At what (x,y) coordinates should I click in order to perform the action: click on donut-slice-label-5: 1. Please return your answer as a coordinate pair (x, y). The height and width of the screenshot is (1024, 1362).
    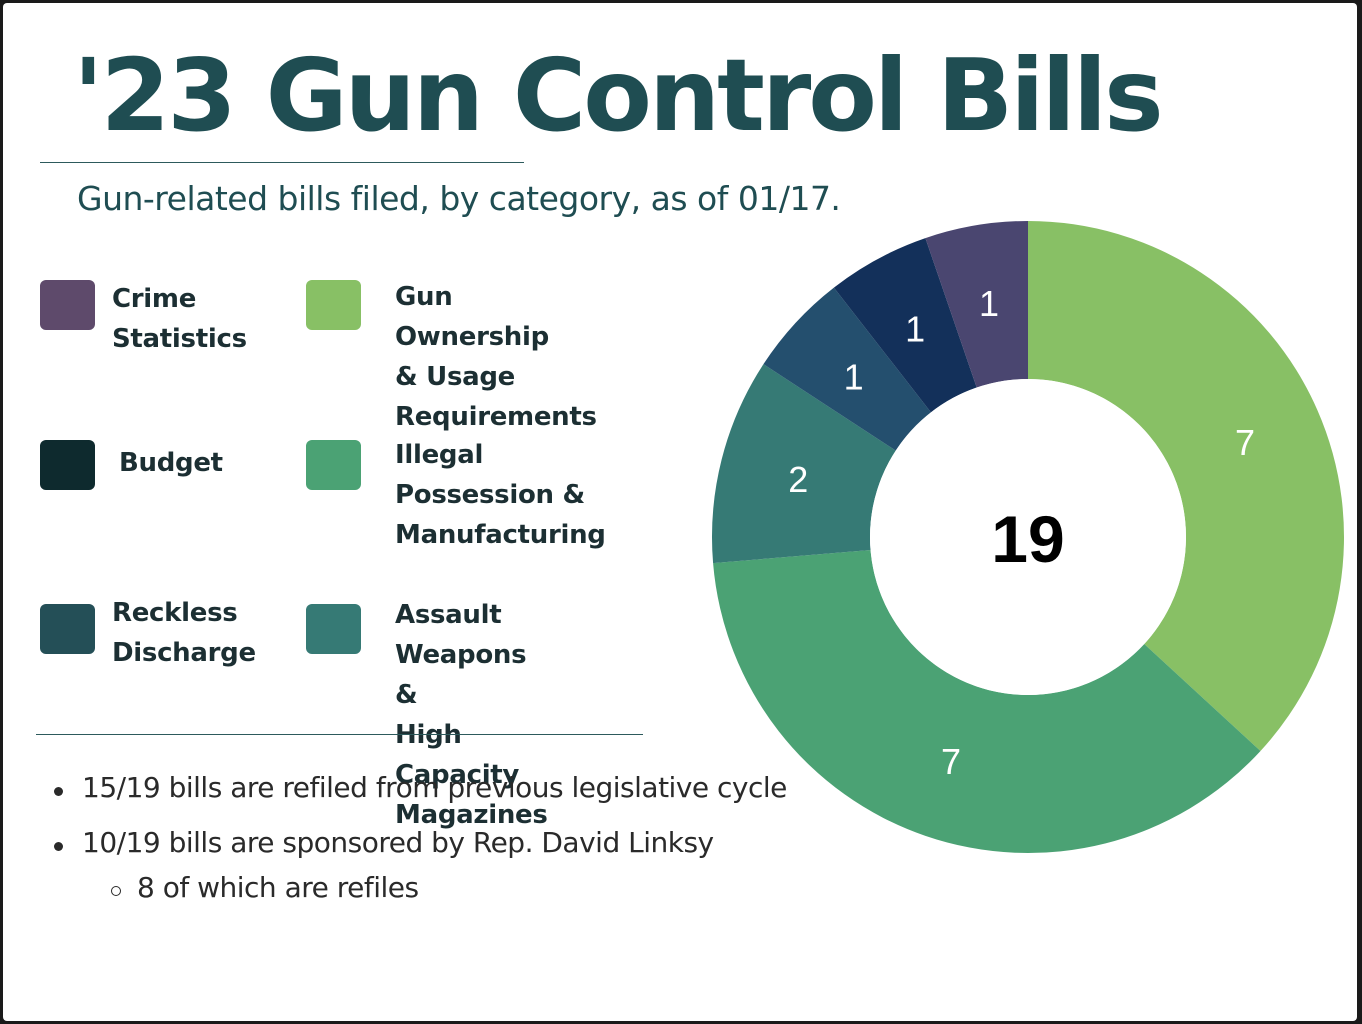
    Looking at the image, I should click on (915, 329).